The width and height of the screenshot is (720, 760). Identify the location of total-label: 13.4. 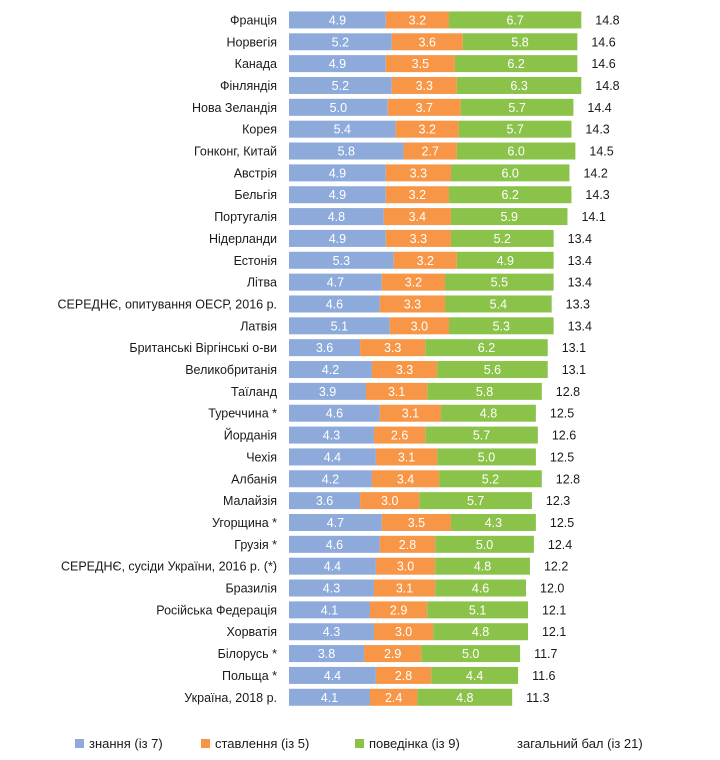
(580, 326).